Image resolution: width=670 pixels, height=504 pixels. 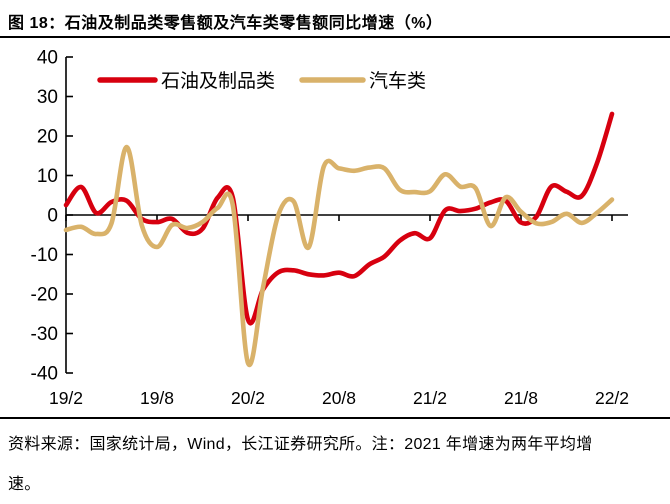 I want to click on source-note-line2: 速。, so click(x=24, y=484).